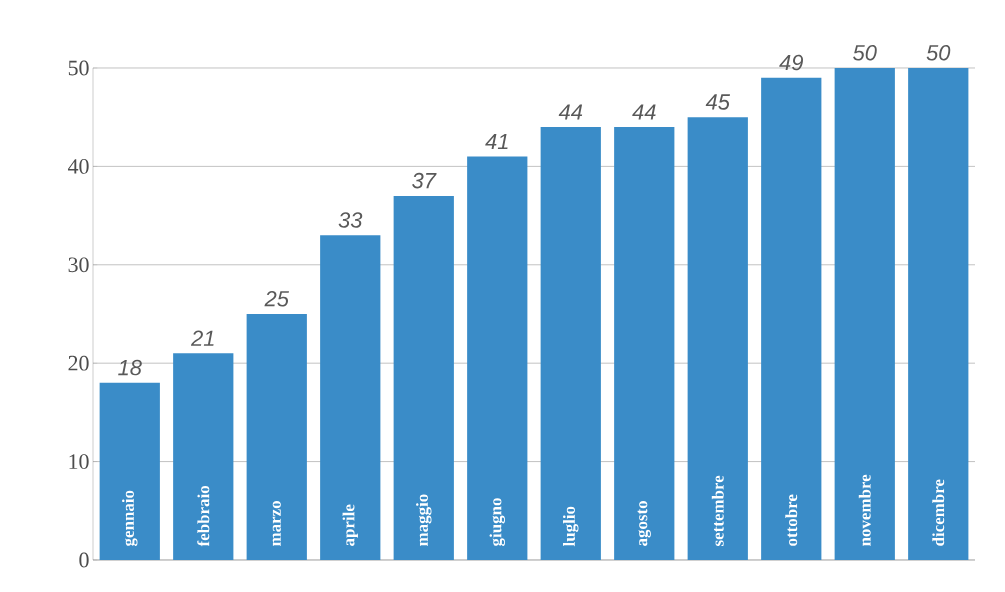 The width and height of the screenshot is (1005, 592). I want to click on y-tick-label: 40, so click(78, 166).